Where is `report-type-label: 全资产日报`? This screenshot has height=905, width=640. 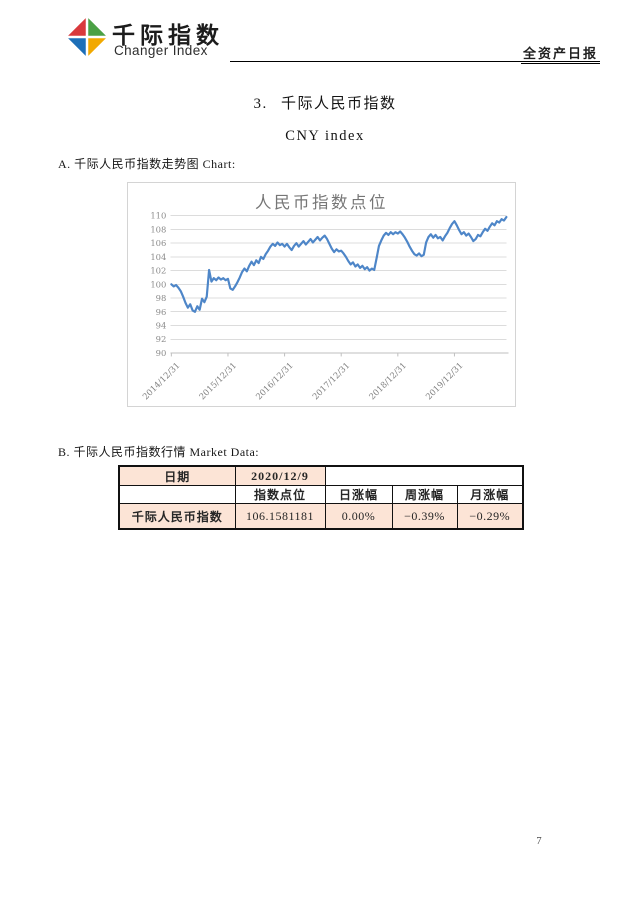 report-type-label: 全资产日报 is located at coordinates (560, 53).